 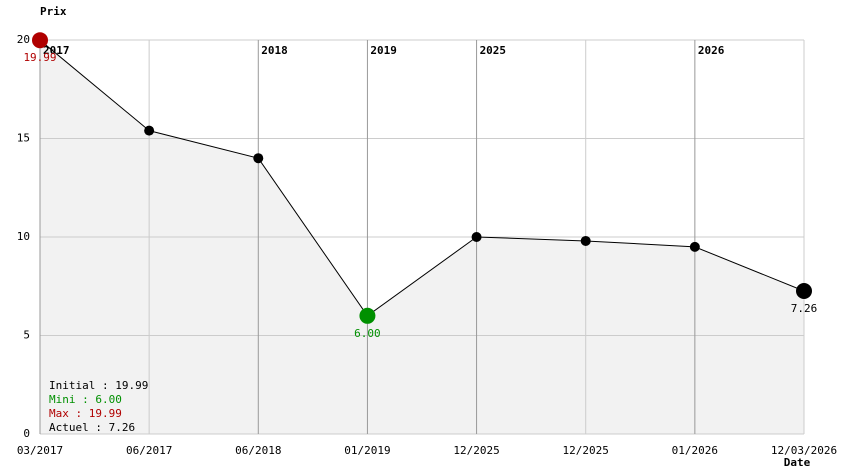 What do you see at coordinates (85, 413) in the screenshot?
I see `legend-entry: Max : 19.99` at bounding box center [85, 413].